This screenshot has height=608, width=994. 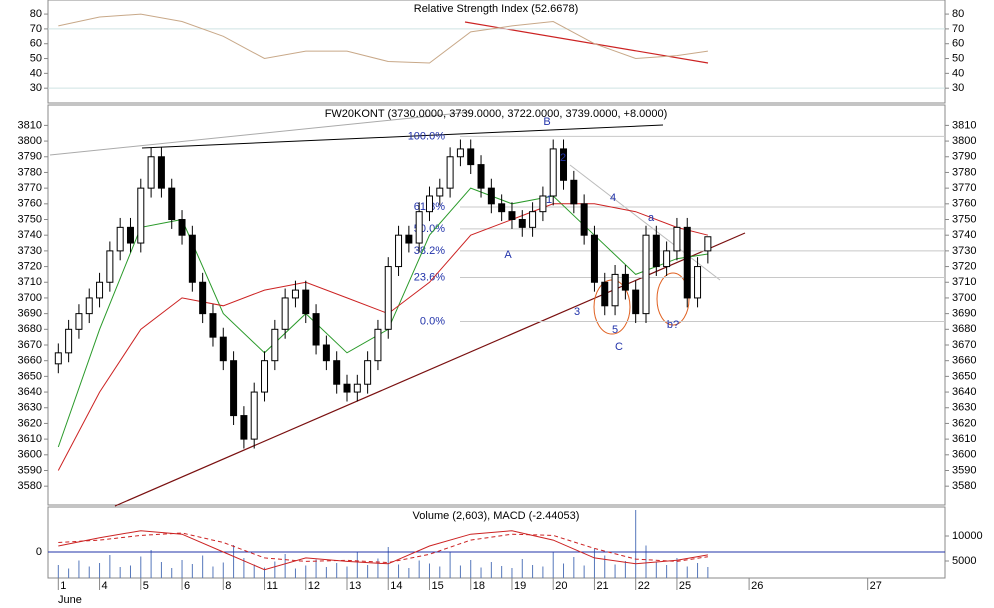 I want to click on x-tick-label: 5, so click(x=146, y=586).